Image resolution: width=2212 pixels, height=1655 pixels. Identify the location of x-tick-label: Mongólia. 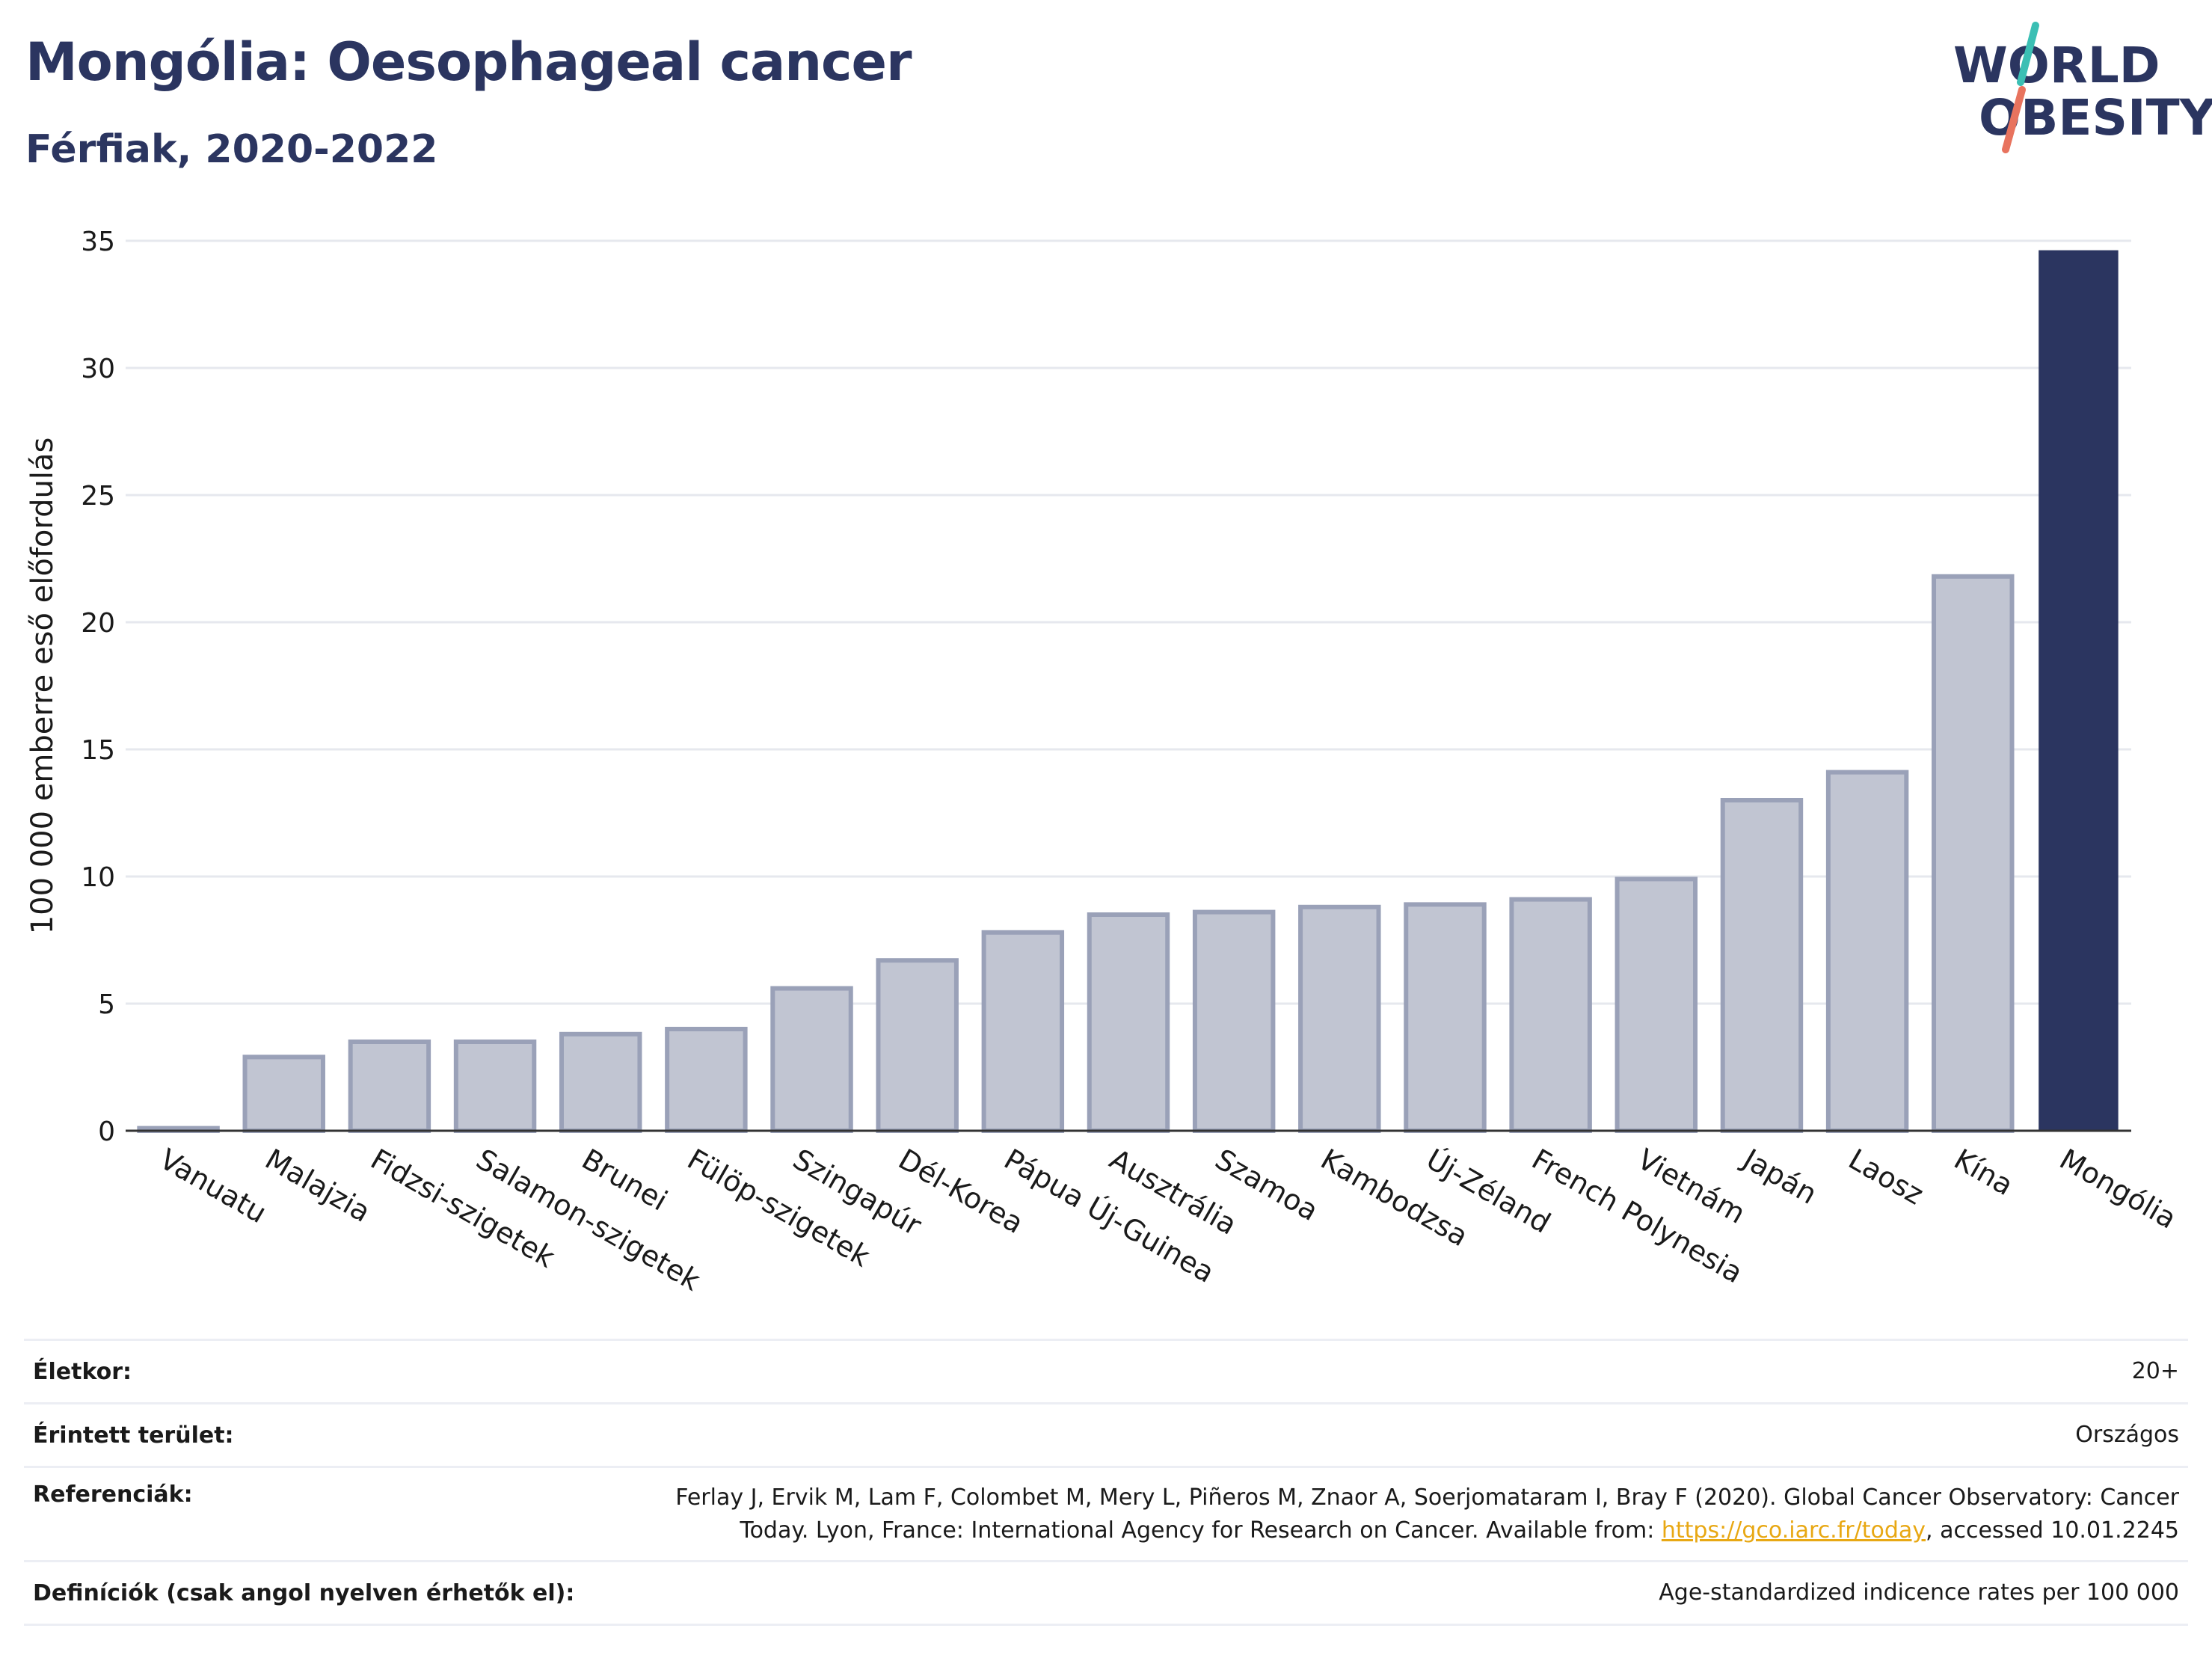
(2118, 1189).